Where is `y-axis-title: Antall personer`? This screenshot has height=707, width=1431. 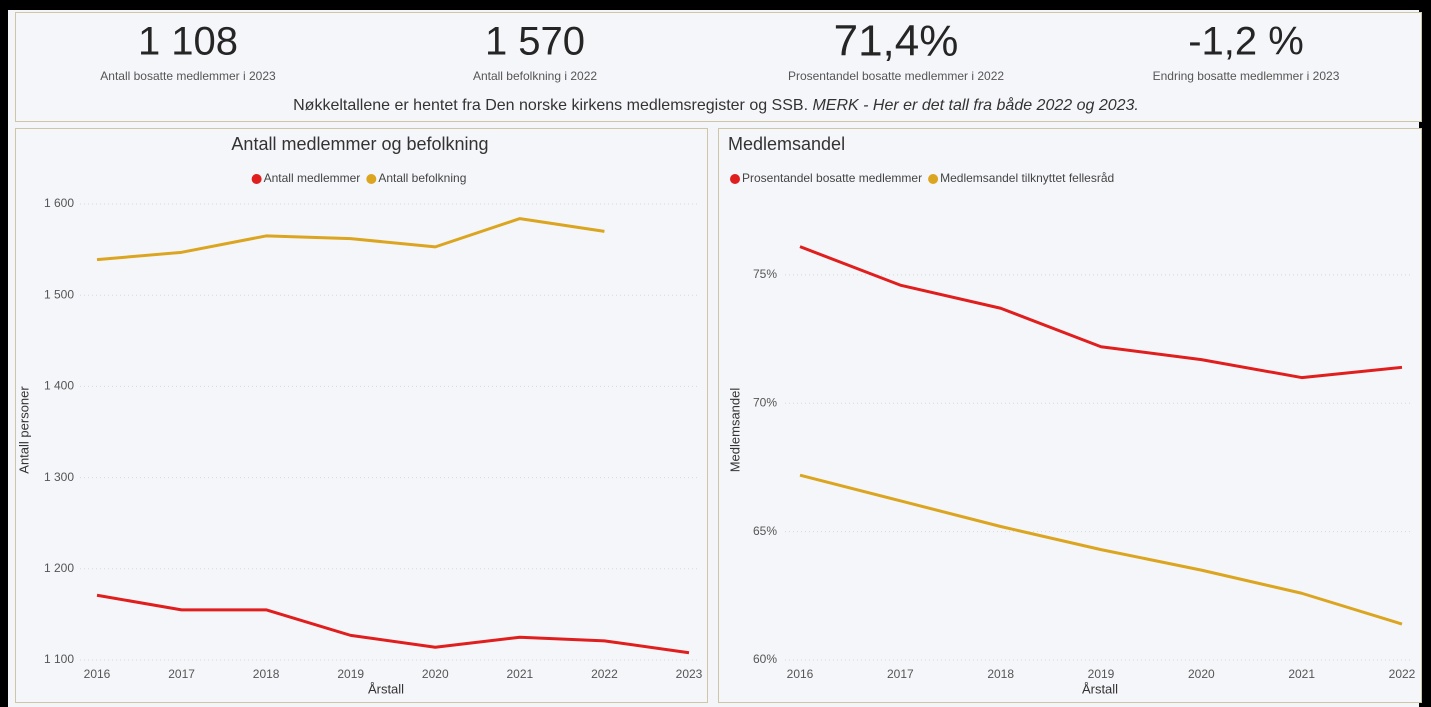
y-axis-title: Antall personer is located at coordinates (23, 430).